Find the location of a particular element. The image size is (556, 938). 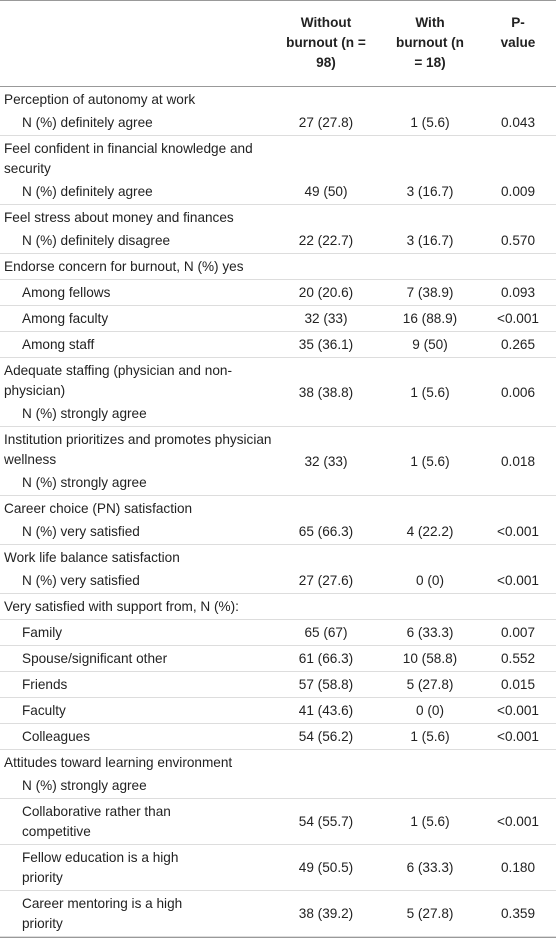

value-cell: 4 (22.2) is located at coordinates (430, 531).